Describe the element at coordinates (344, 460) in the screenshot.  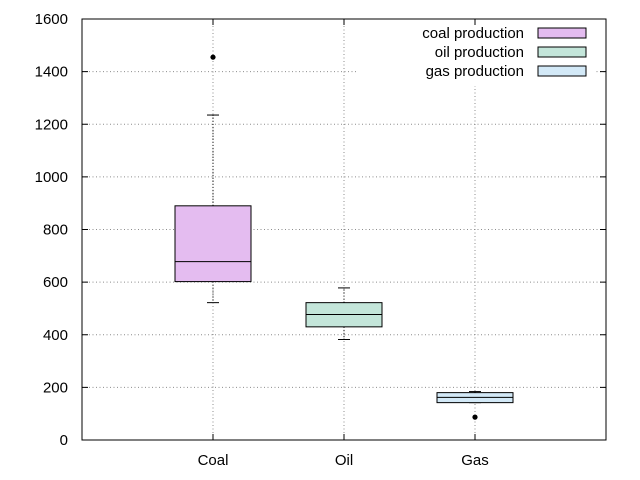
I see `x-tick-label-oil: Oil` at that location.